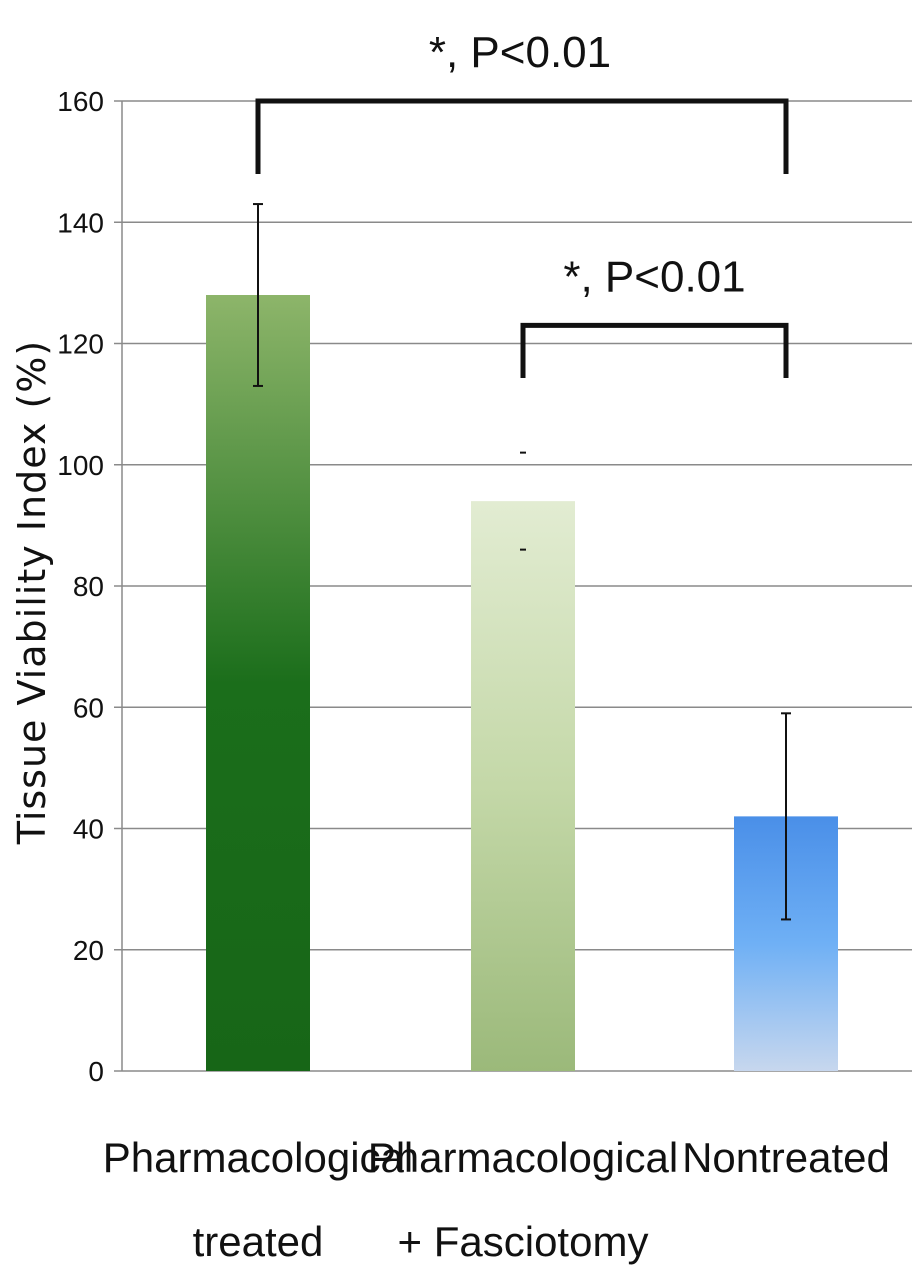 The height and width of the screenshot is (1283, 915). Describe the element at coordinates (88, 950) in the screenshot. I see `y-tick-label: 20` at that location.